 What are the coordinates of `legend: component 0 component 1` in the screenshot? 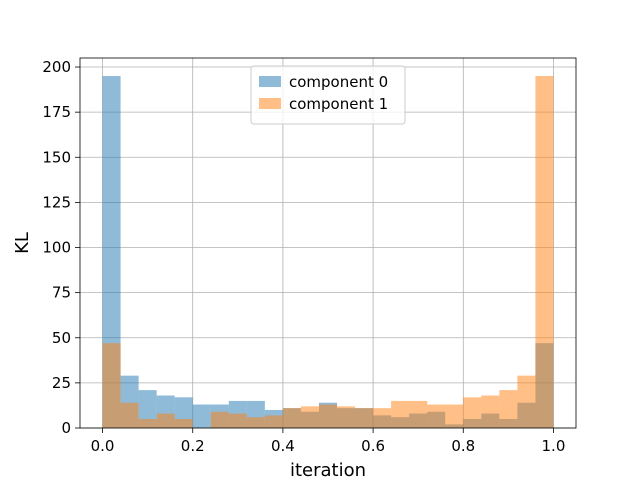 It's located at (328, 95).